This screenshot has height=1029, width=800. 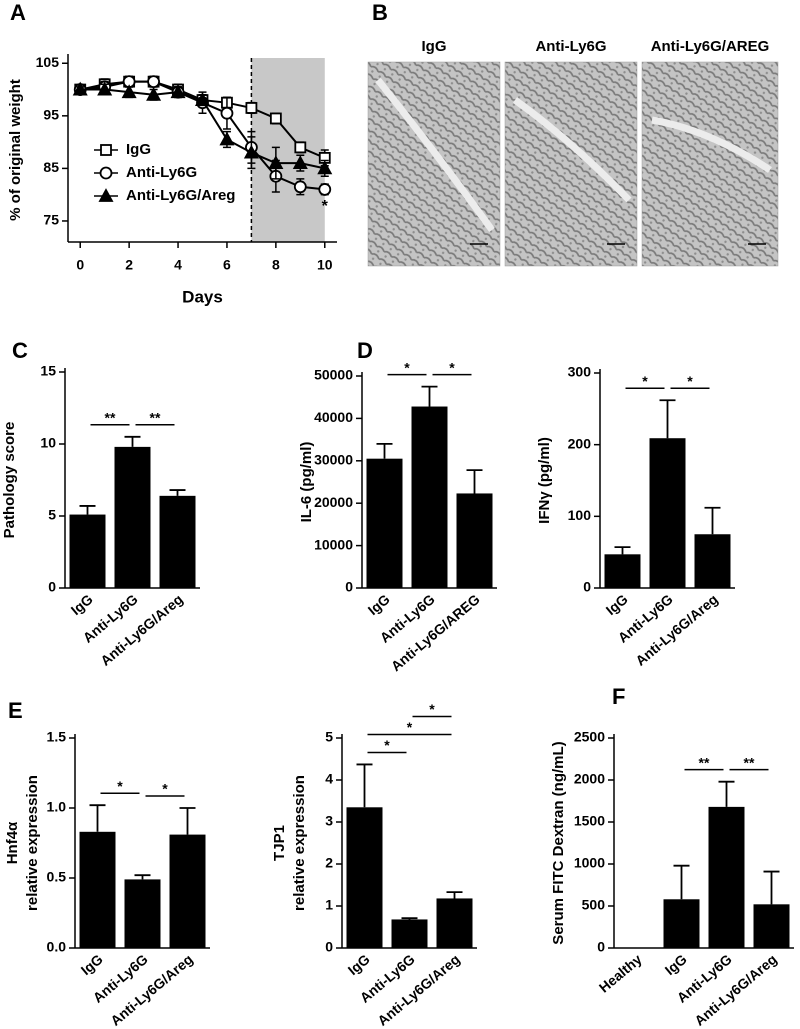 I want to click on annotation: *, so click(x=325, y=206).